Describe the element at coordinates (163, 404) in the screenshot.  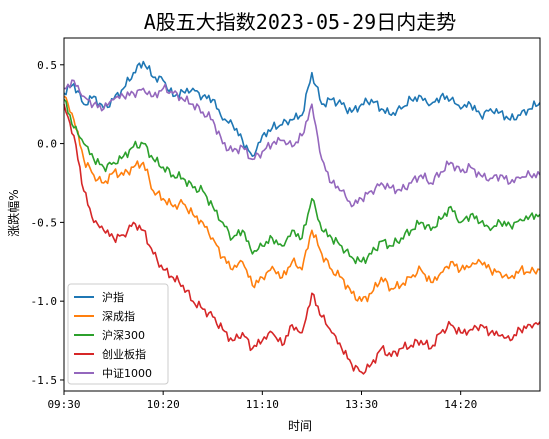
I see `x-tick-label: 10:20` at that location.